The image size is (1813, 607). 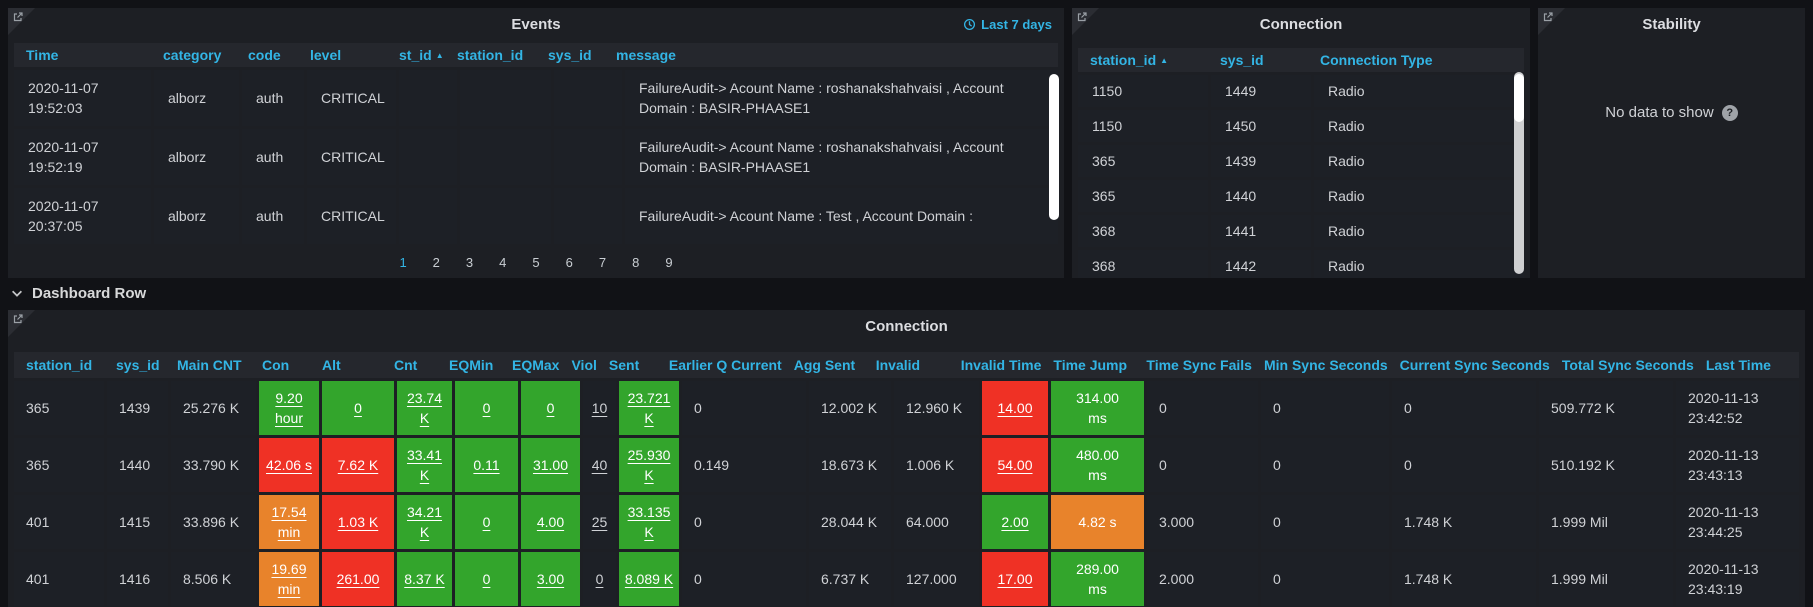 I want to click on column-header-eqmin: EQMin, so click(x=471, y=365).